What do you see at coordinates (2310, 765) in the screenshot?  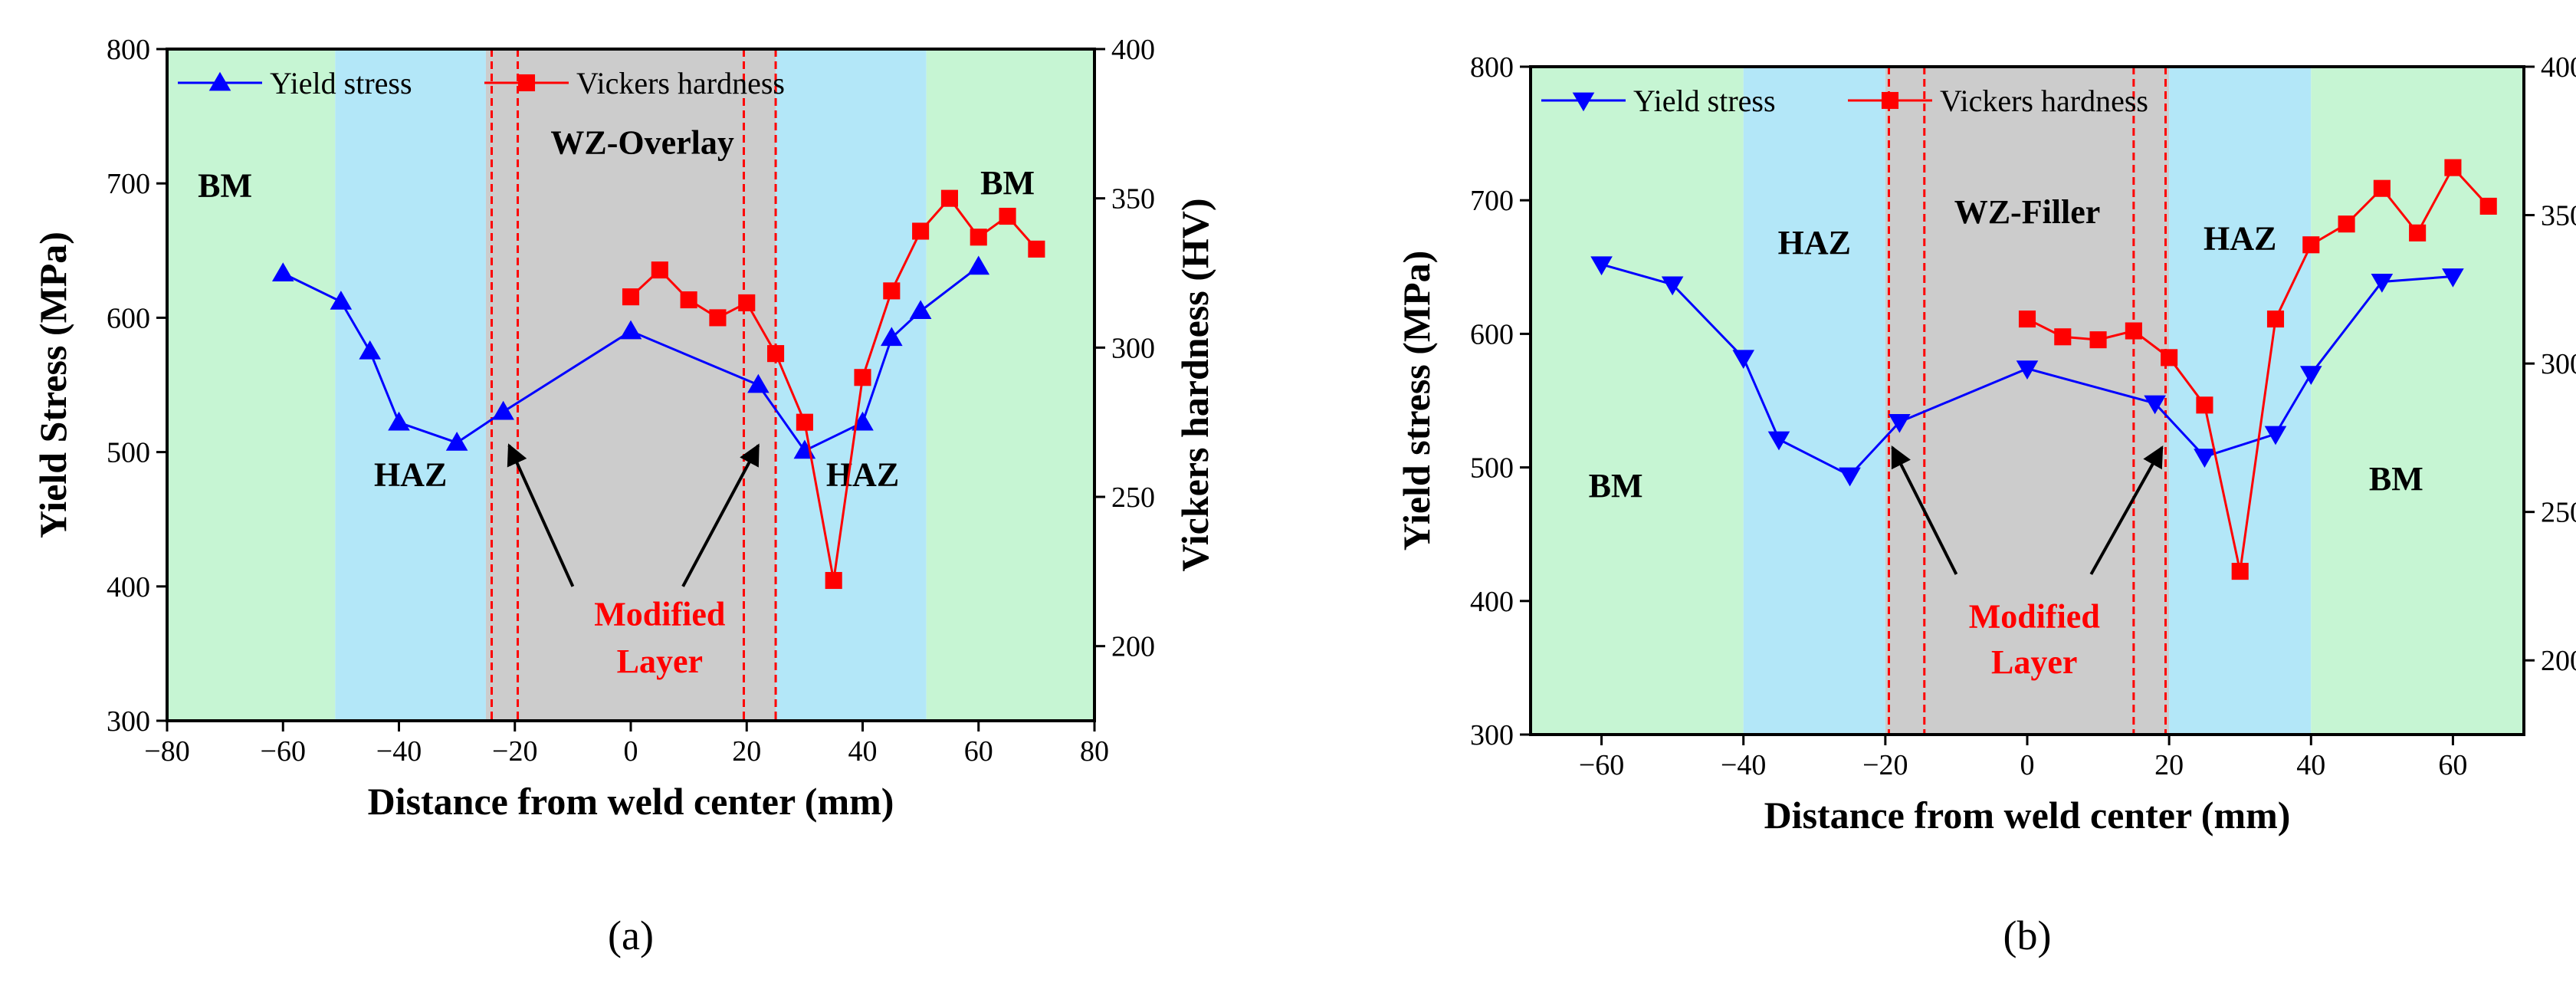 I see `xtick-label-5: 40` at bounding box center [2310, 765].